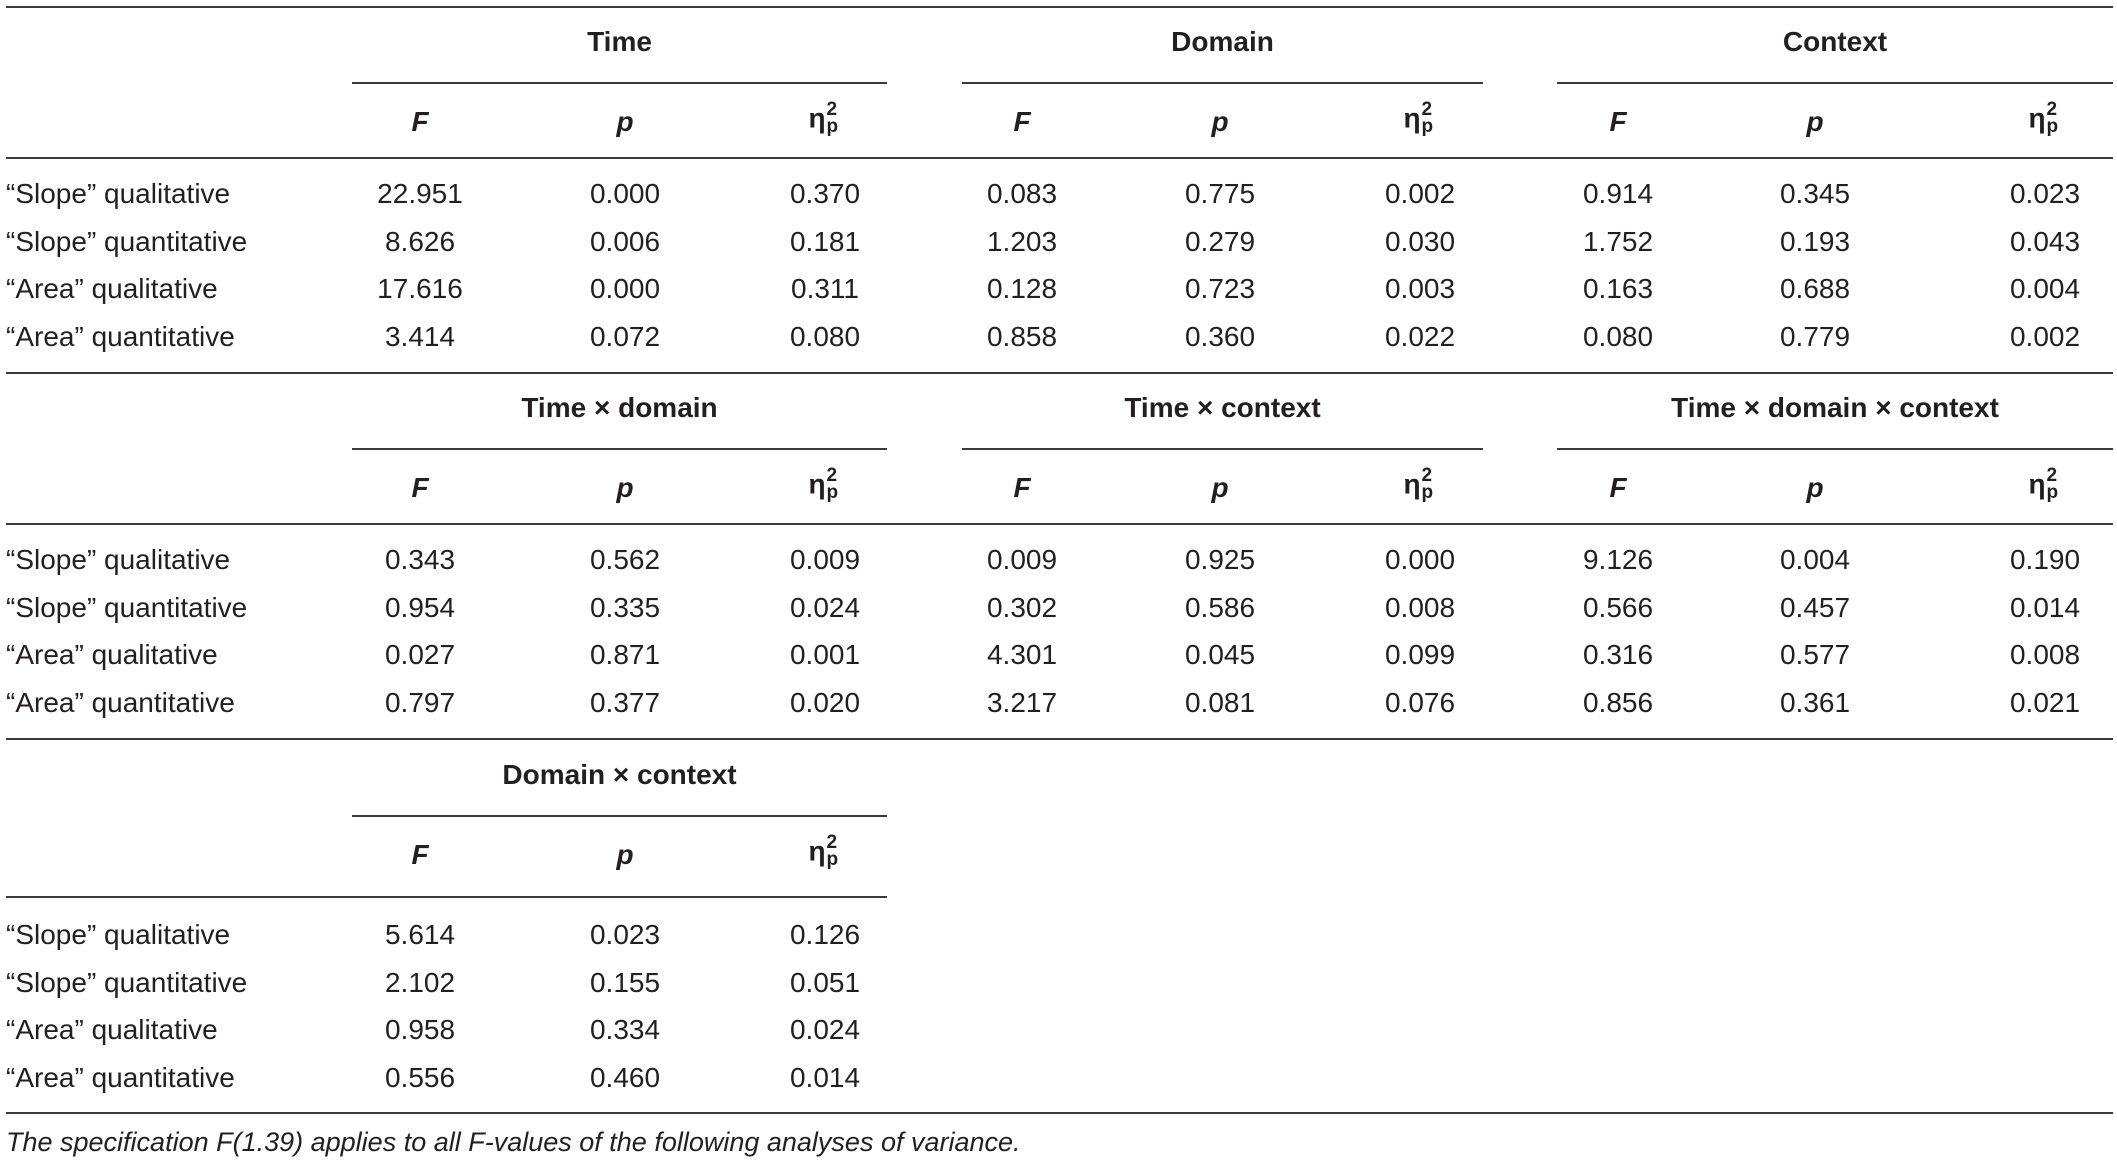 This screenshot has height=1162, width=2117. I want to click on group-title: Time × domain, so click(619, 407).